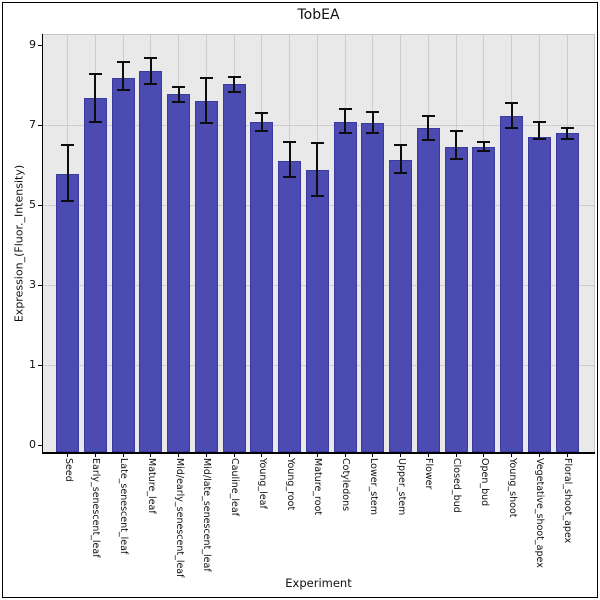 The width and height of the screenshot is (600, 600). I want to click on x-tick-label: Cotyledons, so click(346, 485).